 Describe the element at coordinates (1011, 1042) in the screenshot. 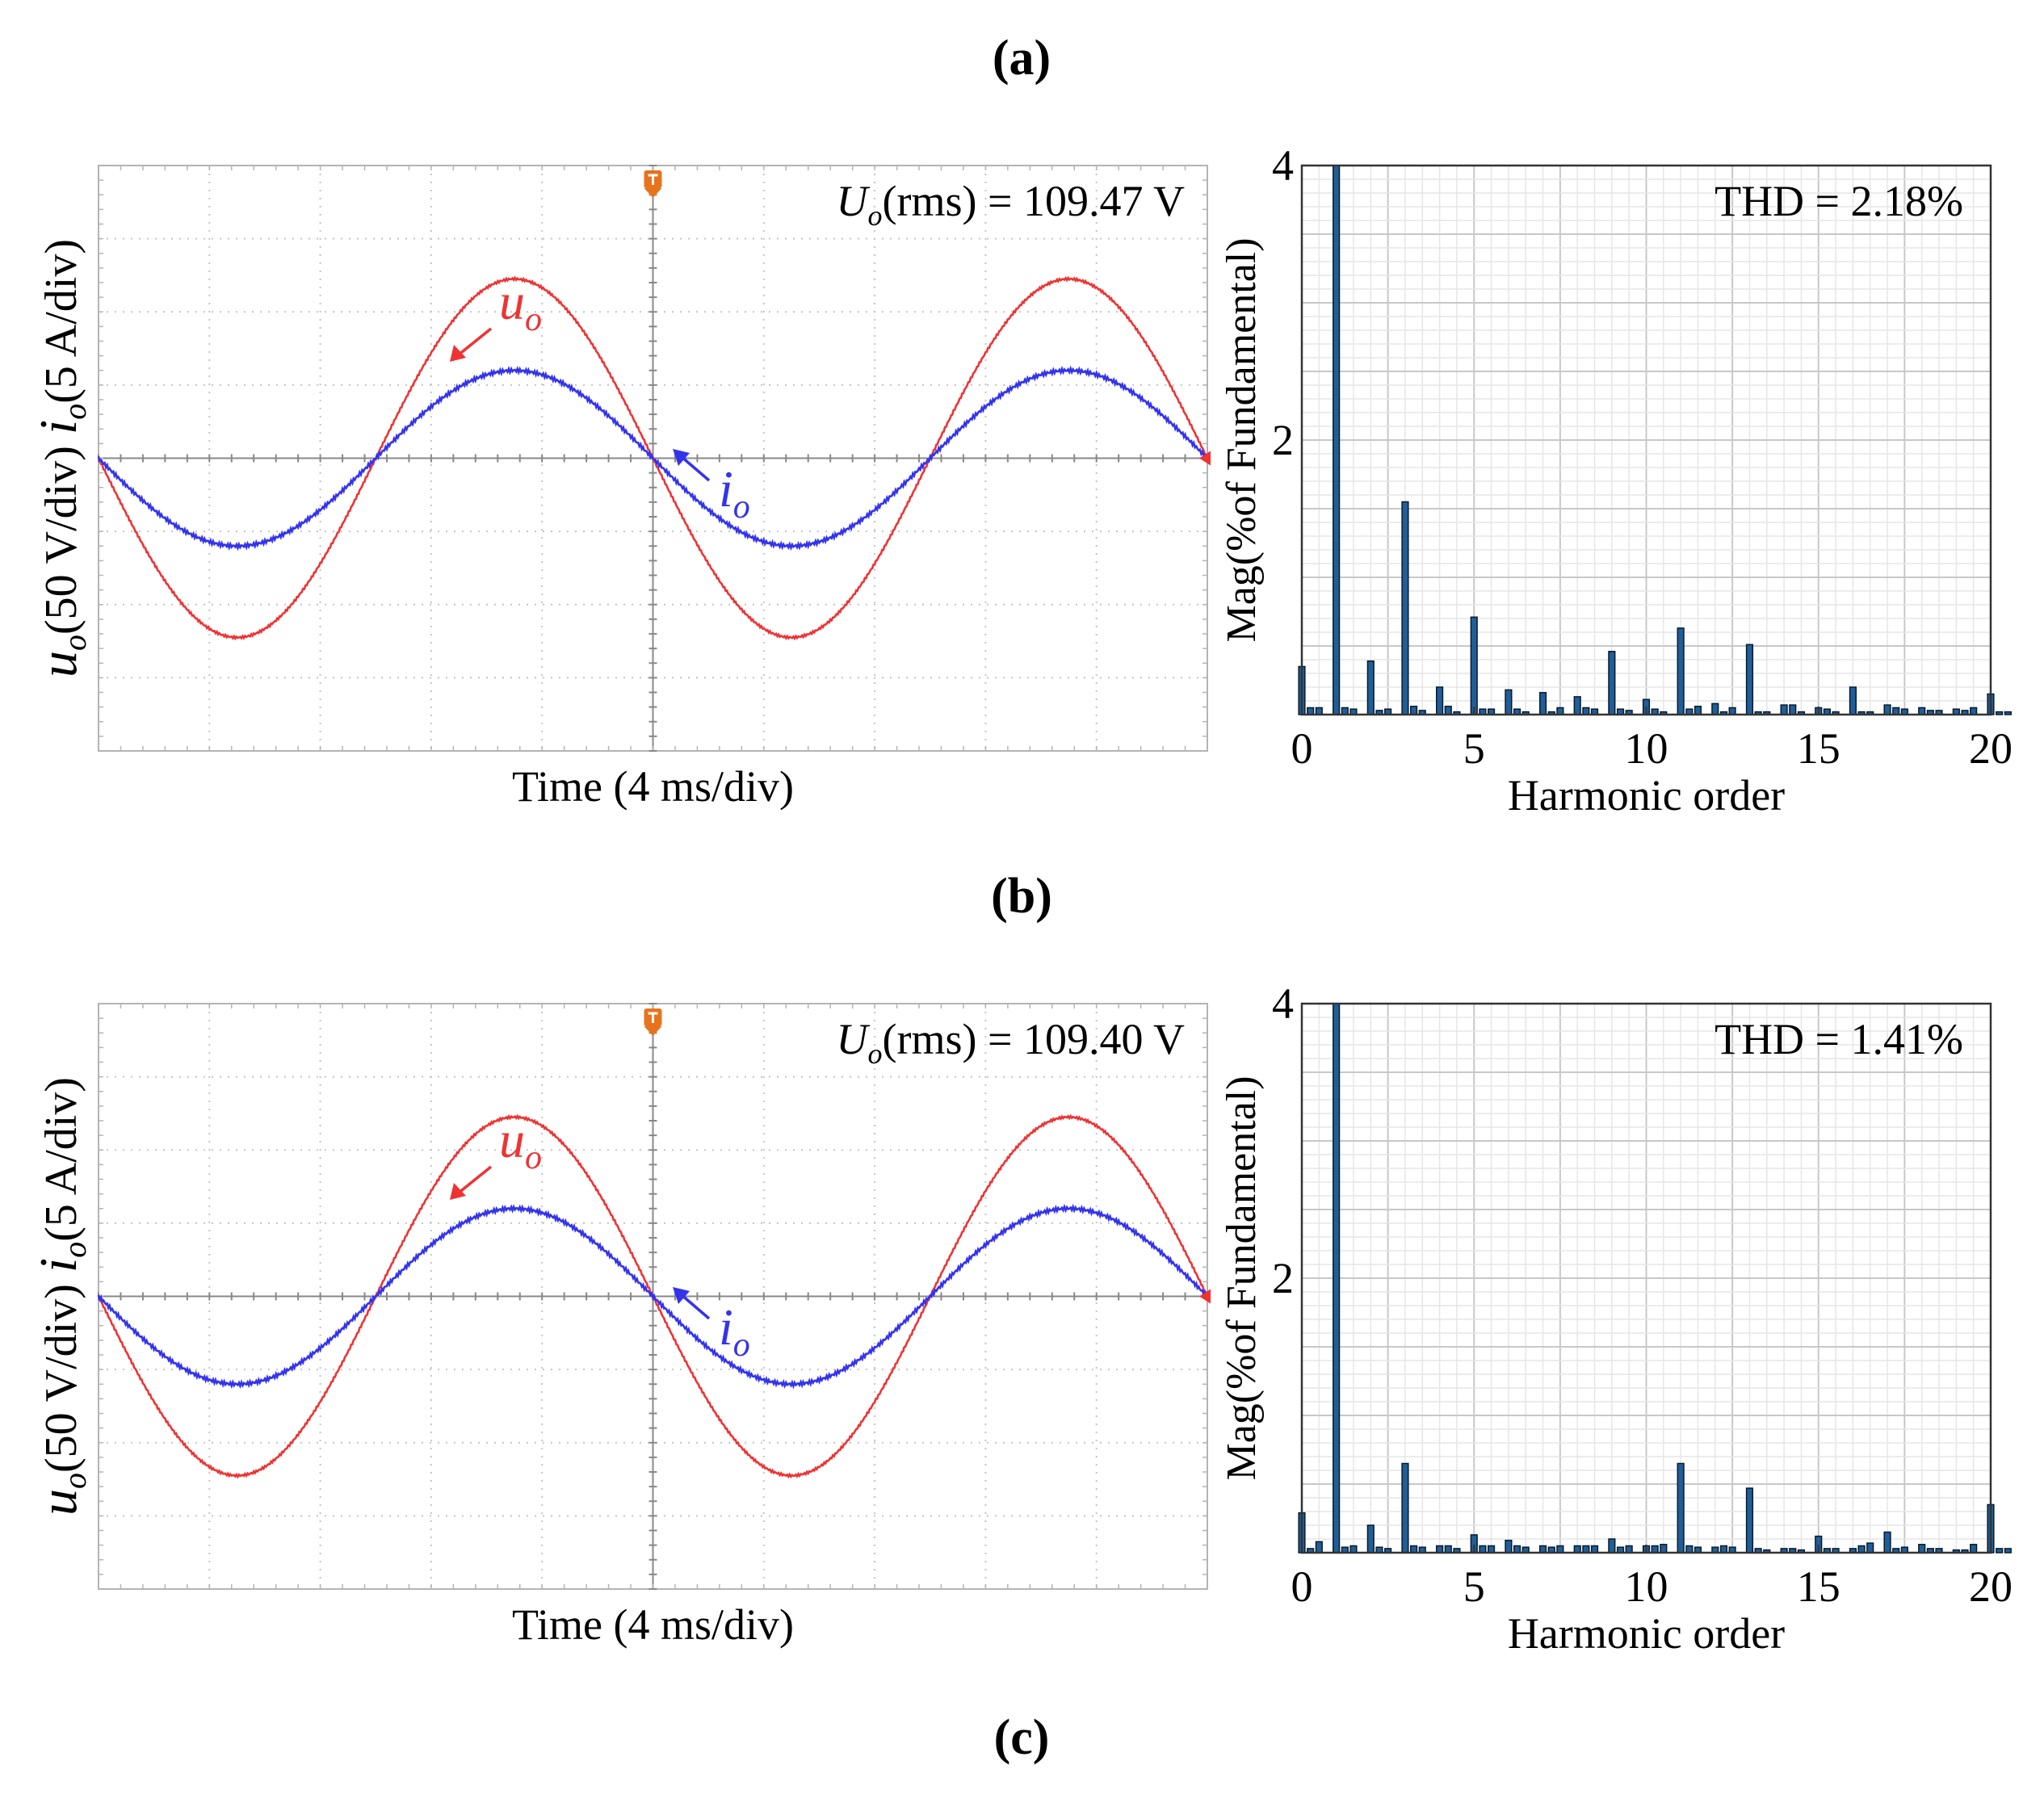

I see `rms-annotation: Uo(rms) = 109.40 V` at that location.